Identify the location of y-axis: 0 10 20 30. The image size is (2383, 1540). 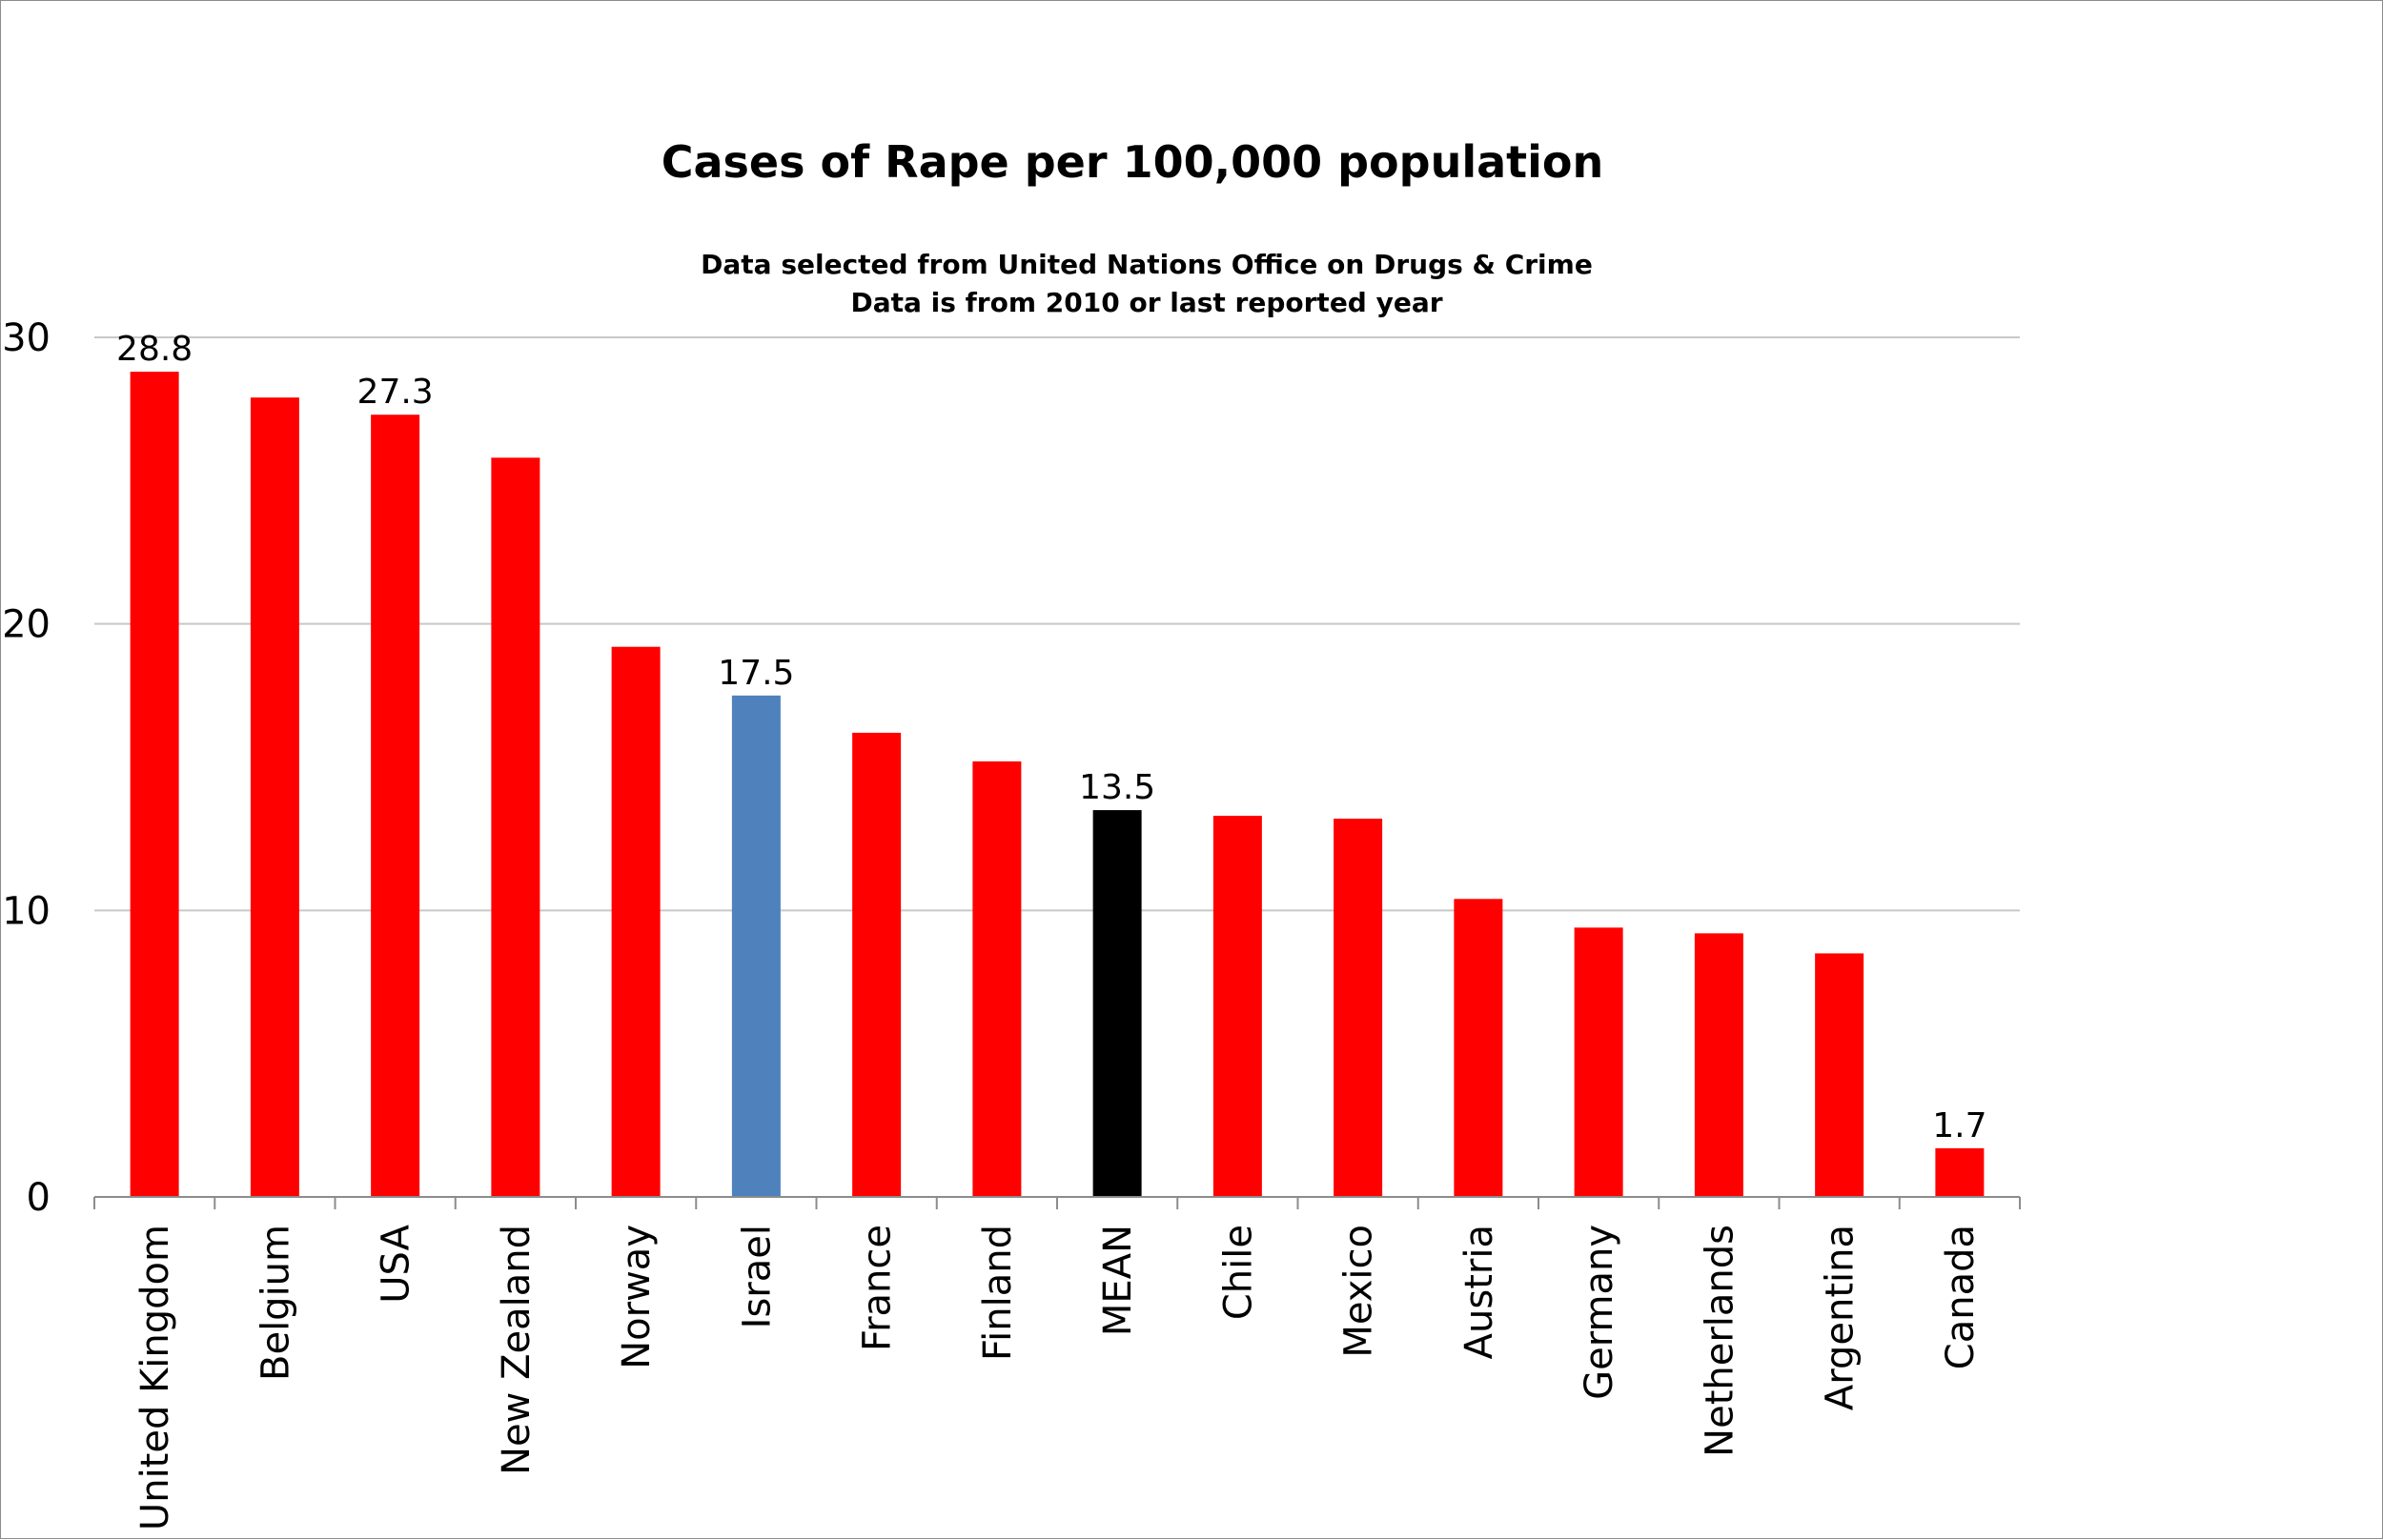
(27, 768).